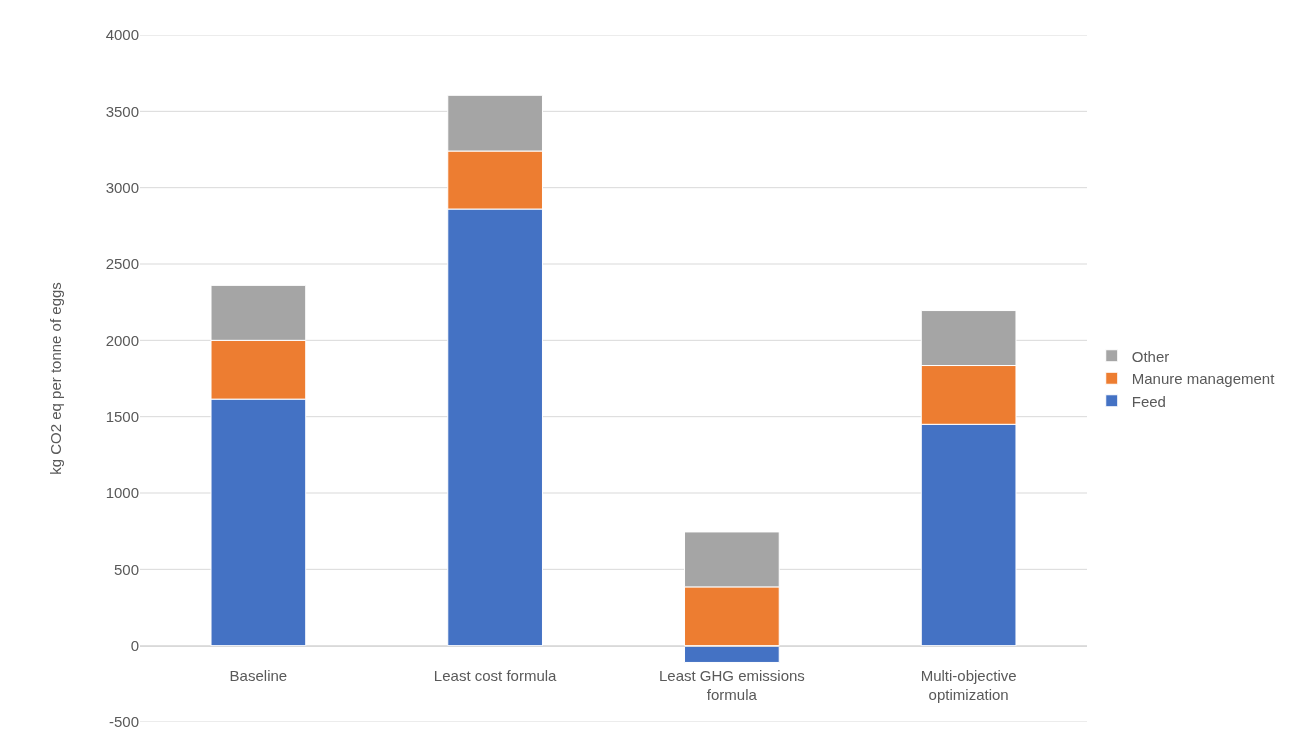 The image size is (1293, 744). What do you see at coordinates (731, 685) in the screenshot?
I see `x-tick-label: Least GHG emissions formula` at bounding box center [731, 685].